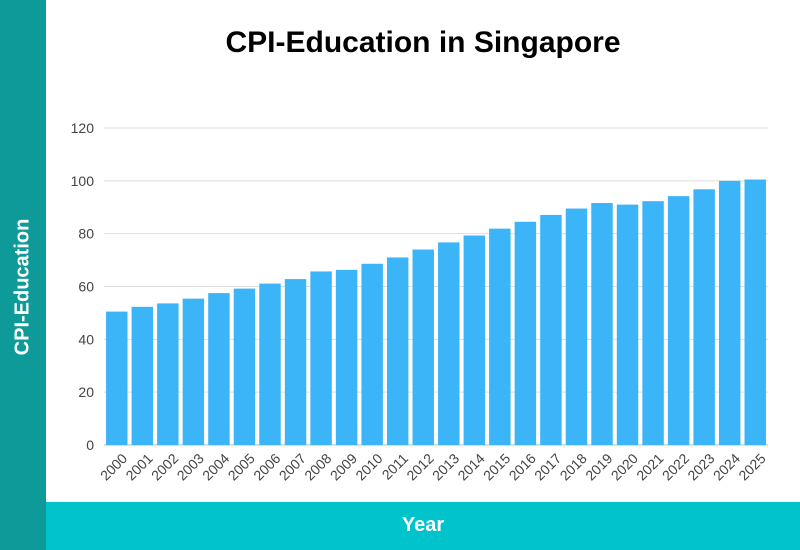  Describe the element at coordinates (602, 324) in the screenshot. I see `bar-2019` at that location.